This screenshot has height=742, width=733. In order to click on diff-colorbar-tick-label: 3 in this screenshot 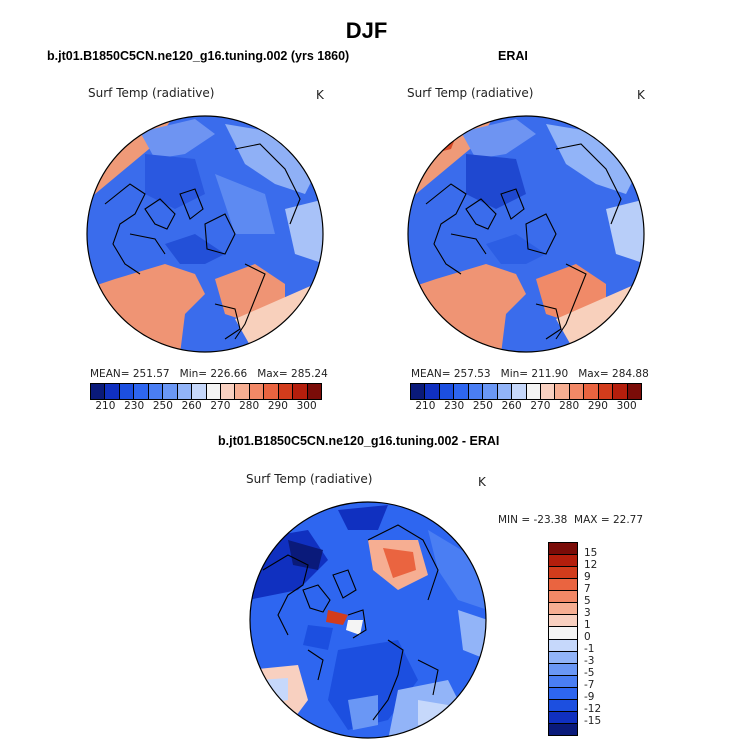, I will do `click(587, 613)`.